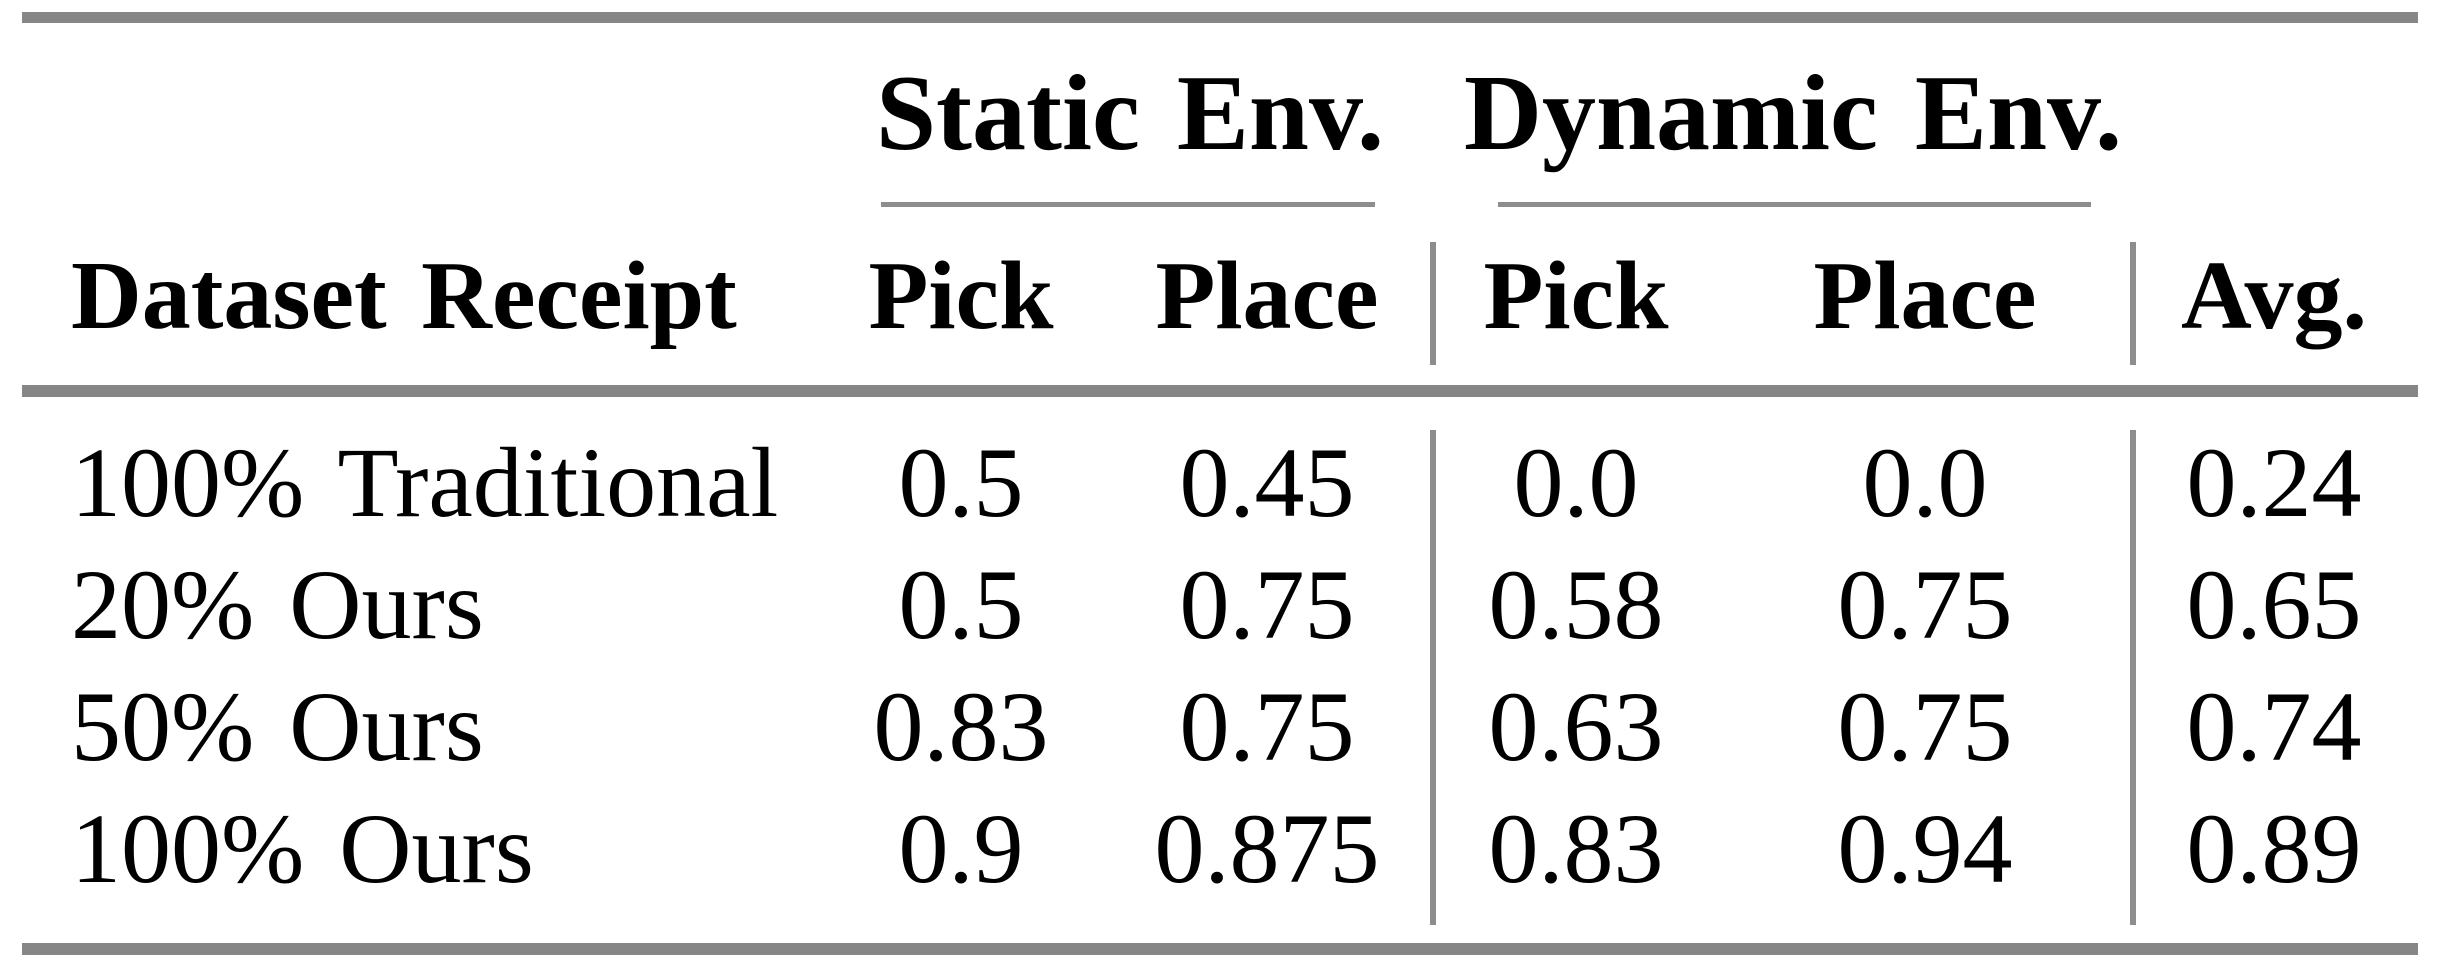  What do you see at coordinates (1925, 296) in the screenshot?
I see `column-header-dynamic-place: Place` at bounding box center [1925, 296].